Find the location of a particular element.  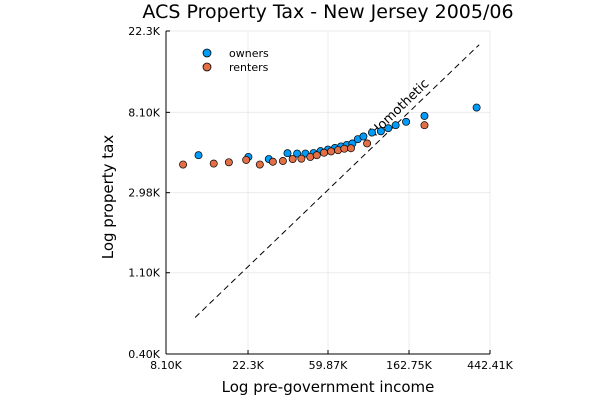

x-tick-label: 8.10K is located at coordinates (166, 365).